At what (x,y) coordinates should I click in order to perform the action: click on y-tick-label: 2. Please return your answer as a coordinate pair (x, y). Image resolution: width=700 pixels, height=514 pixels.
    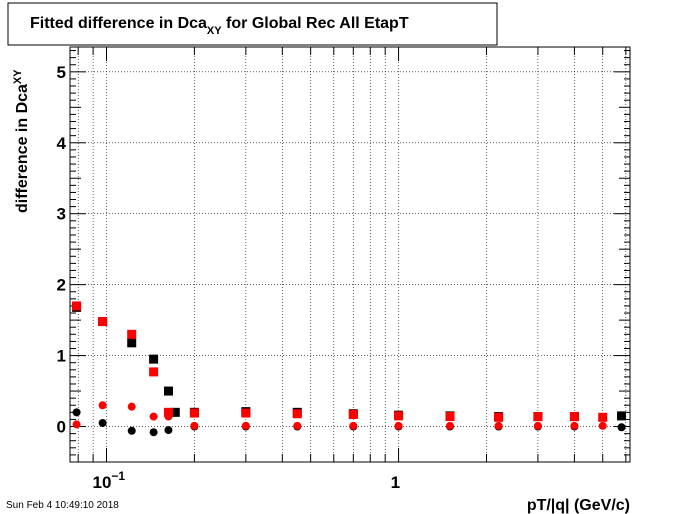
    Looking at the image, I should click on (61, 285).